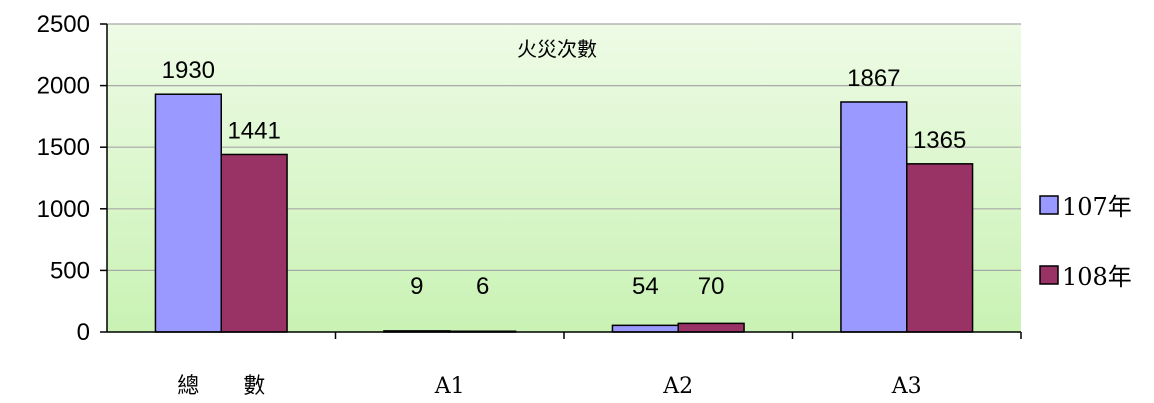 The width and height of the screenshot is (1154, 403). I want to click on chart-title: 火災次數, so click(557, 49).